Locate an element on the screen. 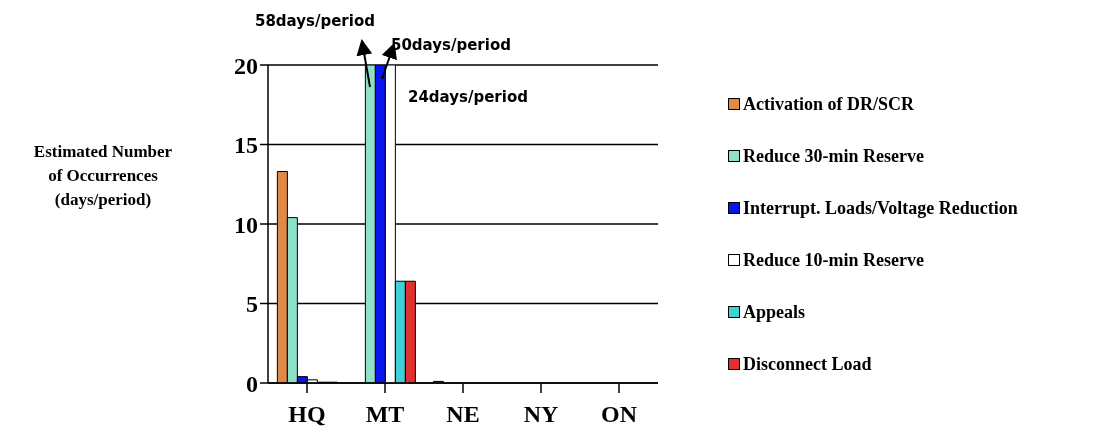 This screenshot has height=433, width=1113. legend-label: Disconnect Load is located at coordinates (807, 364).